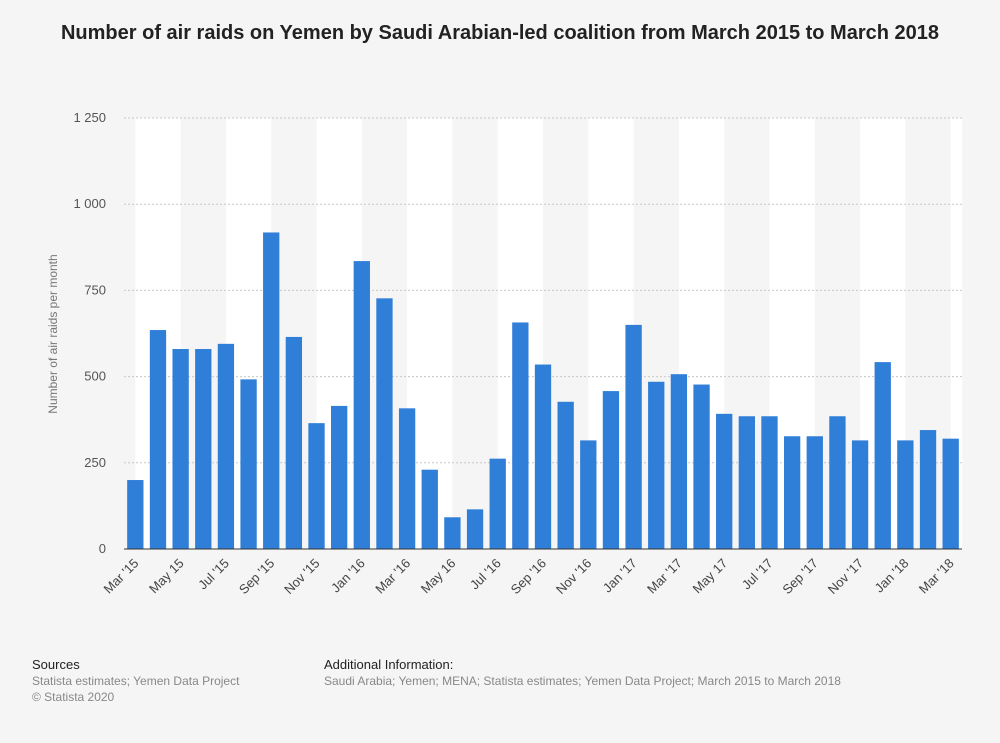 The image size is (1000, 743). I want to click on copyright: © Statista 2020, so click(73, 697).